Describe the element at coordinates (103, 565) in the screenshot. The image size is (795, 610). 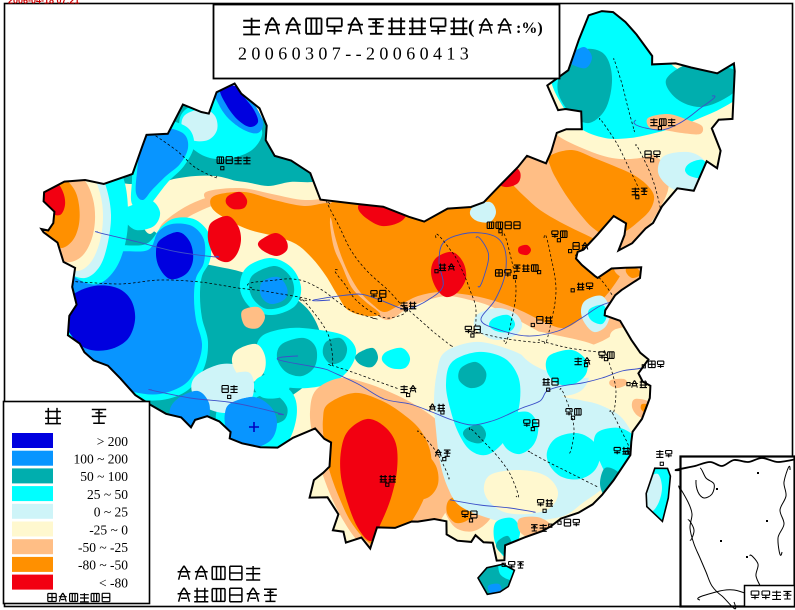
I see `svg-text: -80 ~ -50` at that location.